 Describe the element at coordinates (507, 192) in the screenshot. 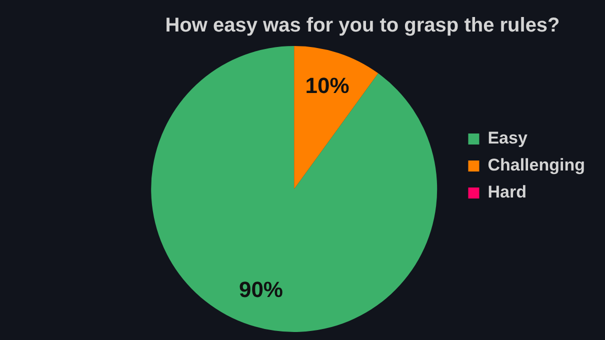

I see `legend-label: Hard` at that location.